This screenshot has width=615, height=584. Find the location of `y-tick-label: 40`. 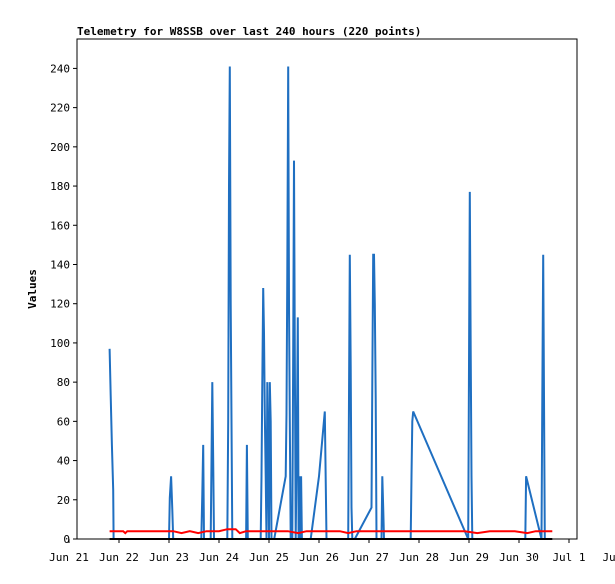

y-tick-label: 40 is located at coordinates (63, 461).